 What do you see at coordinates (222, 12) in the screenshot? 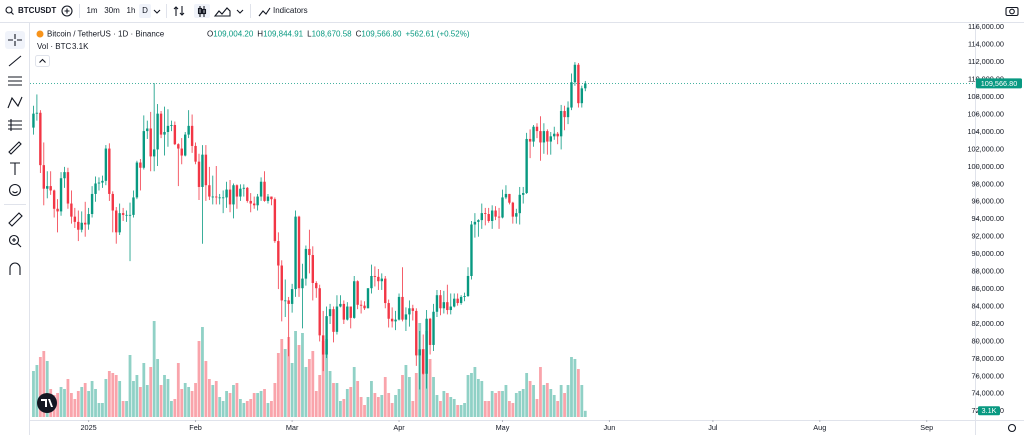
I see `area-type-icon` at bounding box center [222, 12].